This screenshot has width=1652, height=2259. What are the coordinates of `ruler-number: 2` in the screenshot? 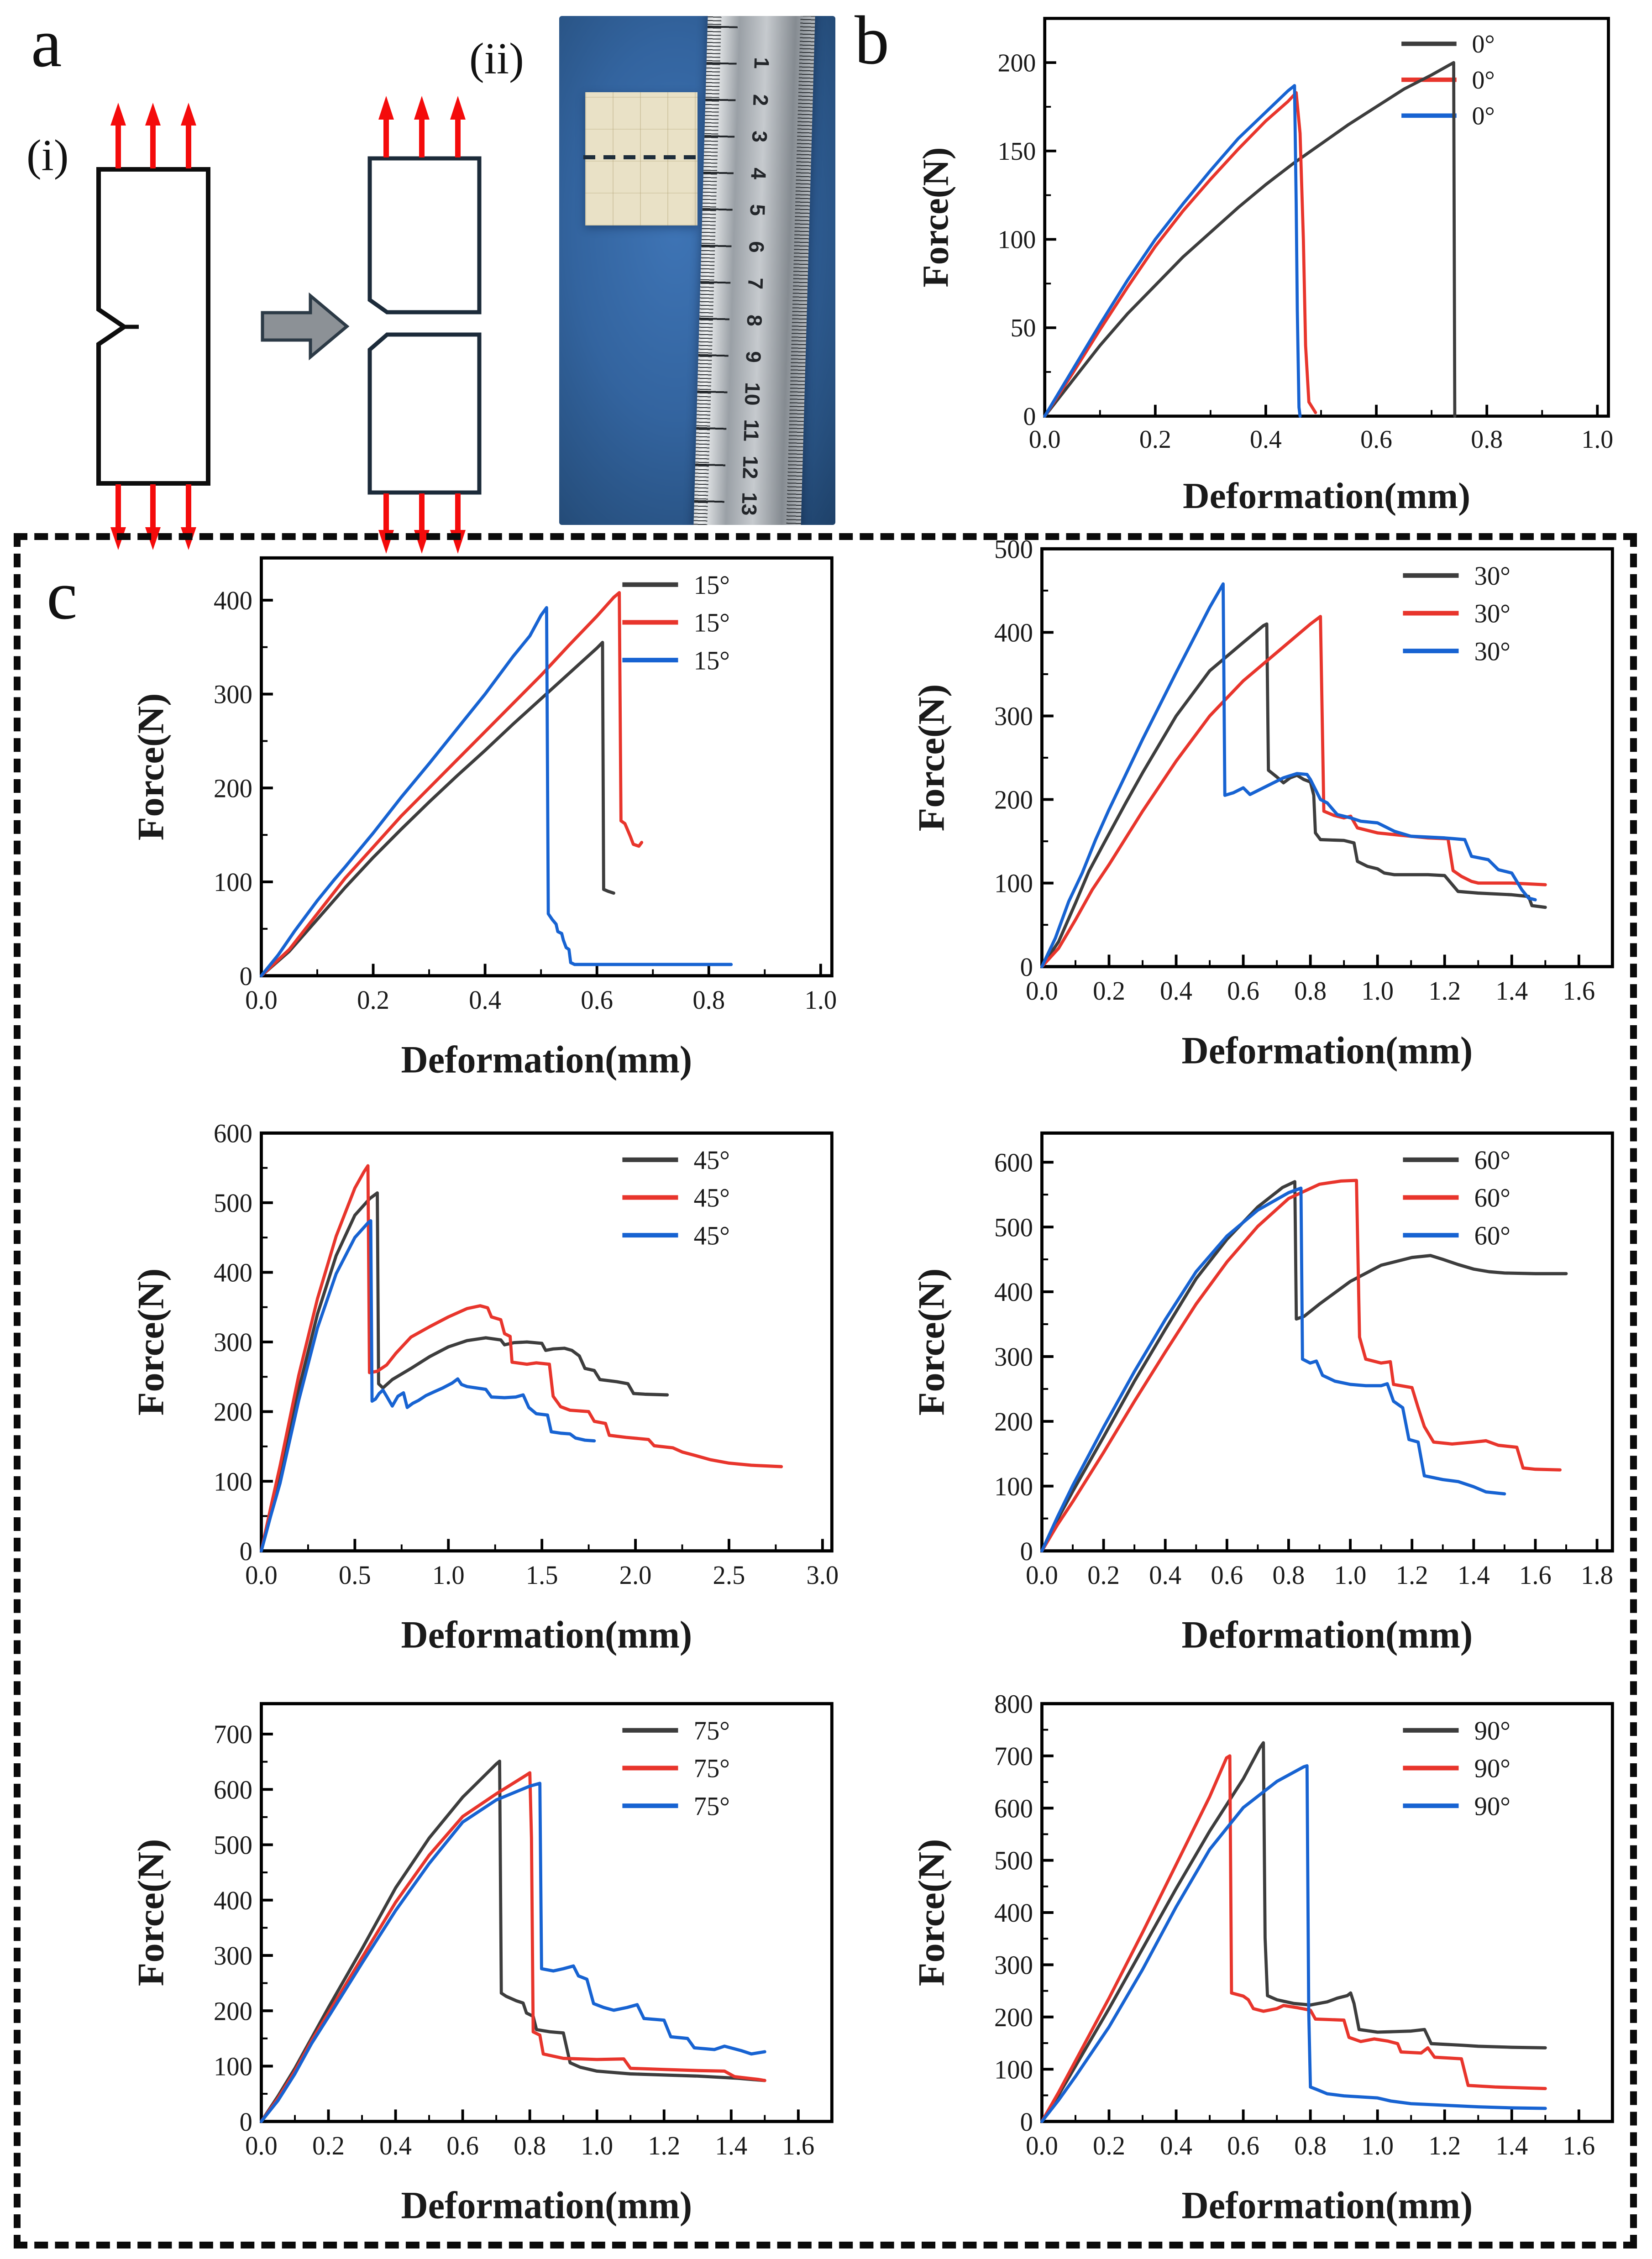 It's located at (761, 100).